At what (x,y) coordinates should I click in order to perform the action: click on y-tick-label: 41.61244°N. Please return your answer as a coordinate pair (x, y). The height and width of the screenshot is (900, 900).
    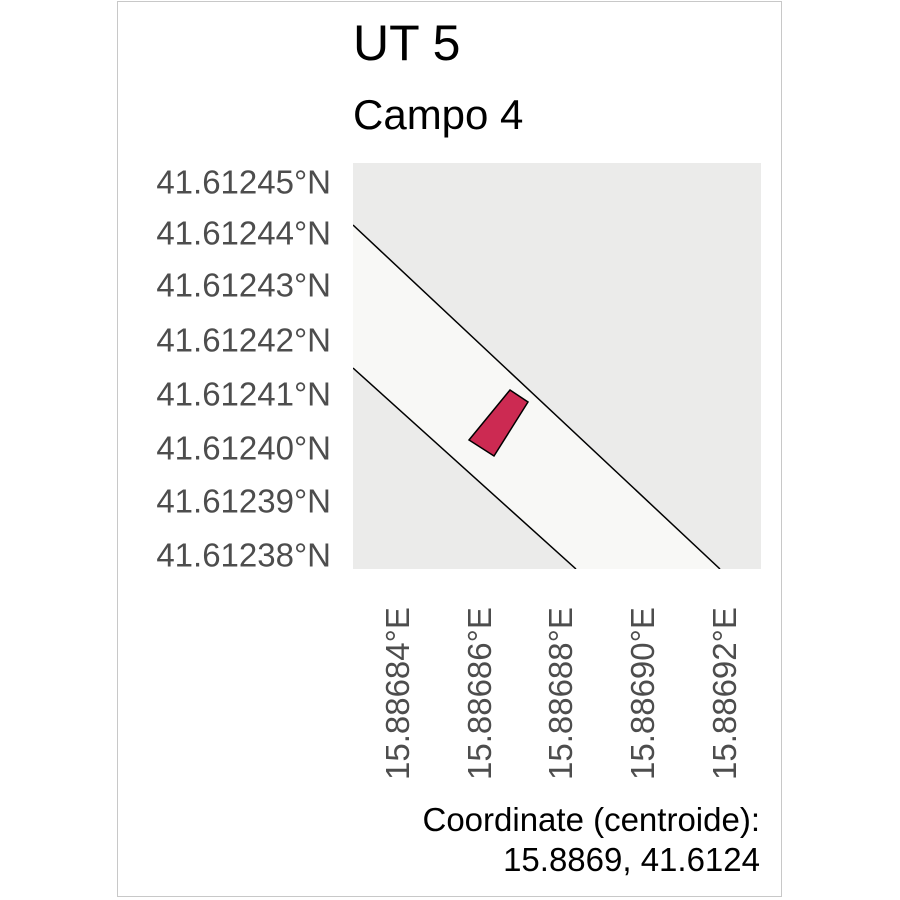
    Looking at the image, I should click on (243, 233).